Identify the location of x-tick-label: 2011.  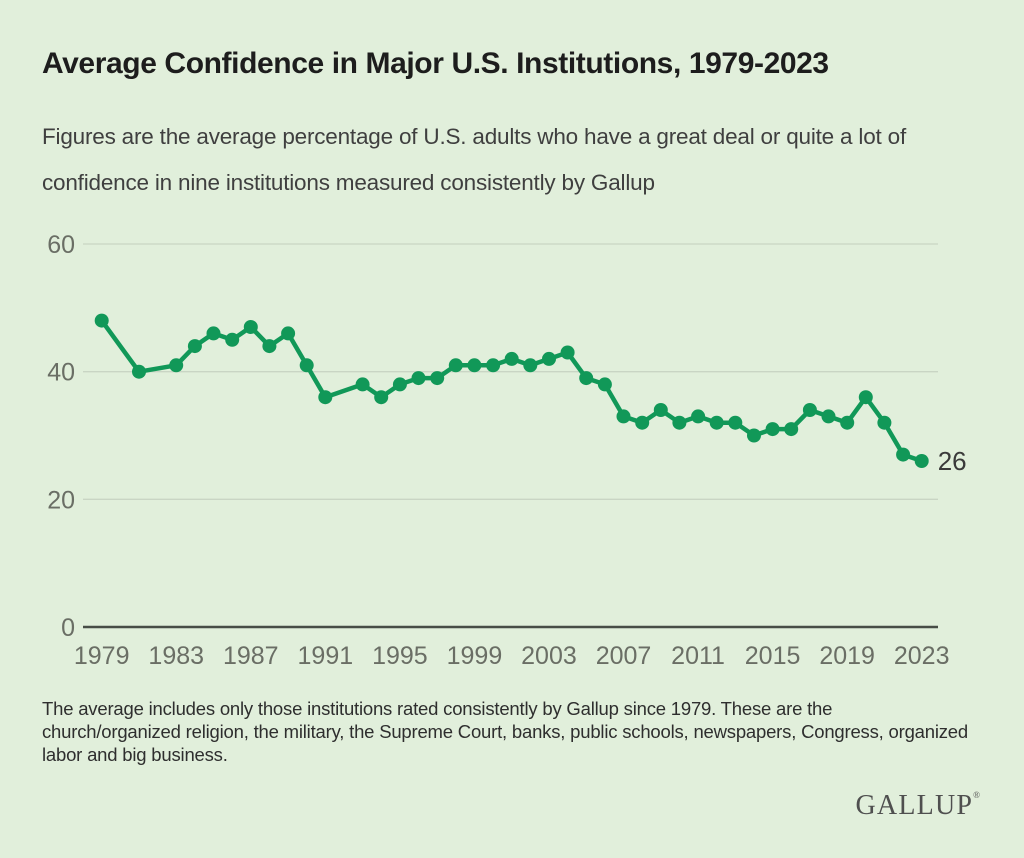
(698, 656).